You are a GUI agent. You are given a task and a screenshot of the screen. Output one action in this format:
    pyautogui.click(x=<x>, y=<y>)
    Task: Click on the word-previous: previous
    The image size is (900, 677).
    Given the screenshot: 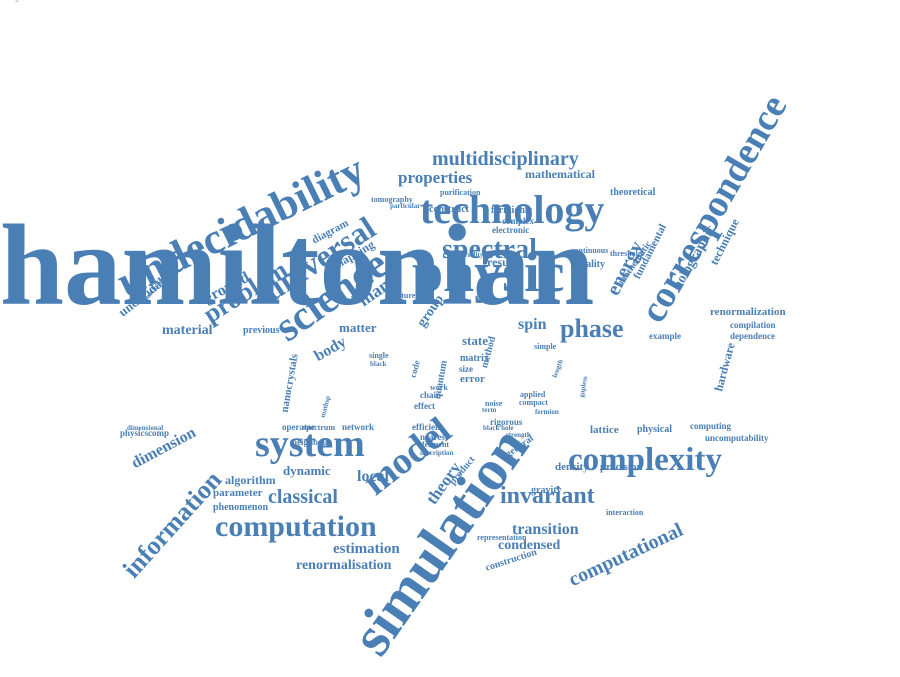 What is the action you would take?
    pyautogui.click(x=261, y=330)
    